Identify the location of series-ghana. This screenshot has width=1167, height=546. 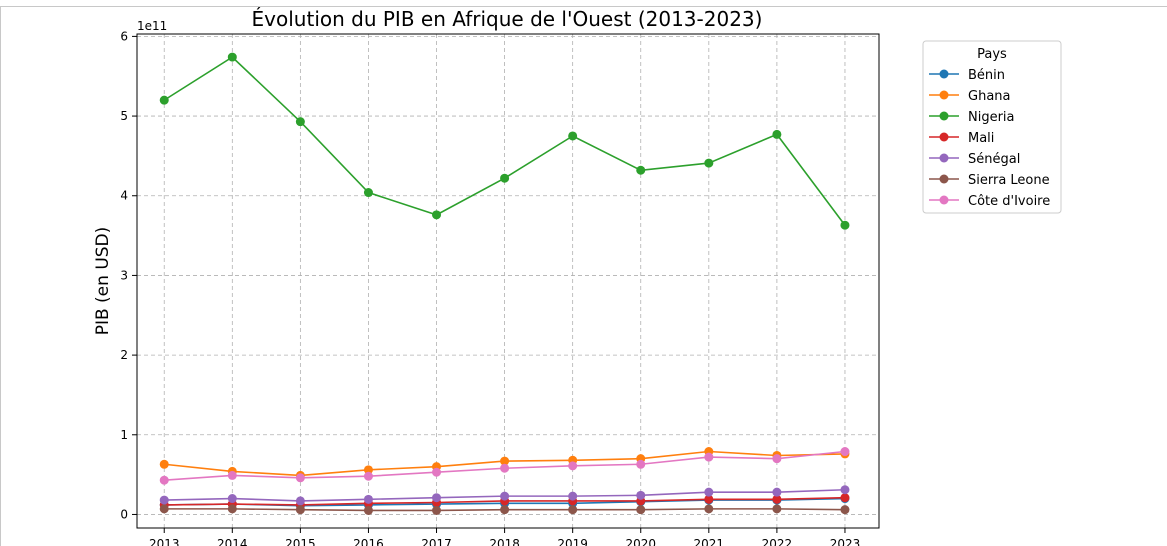
(504, 463).